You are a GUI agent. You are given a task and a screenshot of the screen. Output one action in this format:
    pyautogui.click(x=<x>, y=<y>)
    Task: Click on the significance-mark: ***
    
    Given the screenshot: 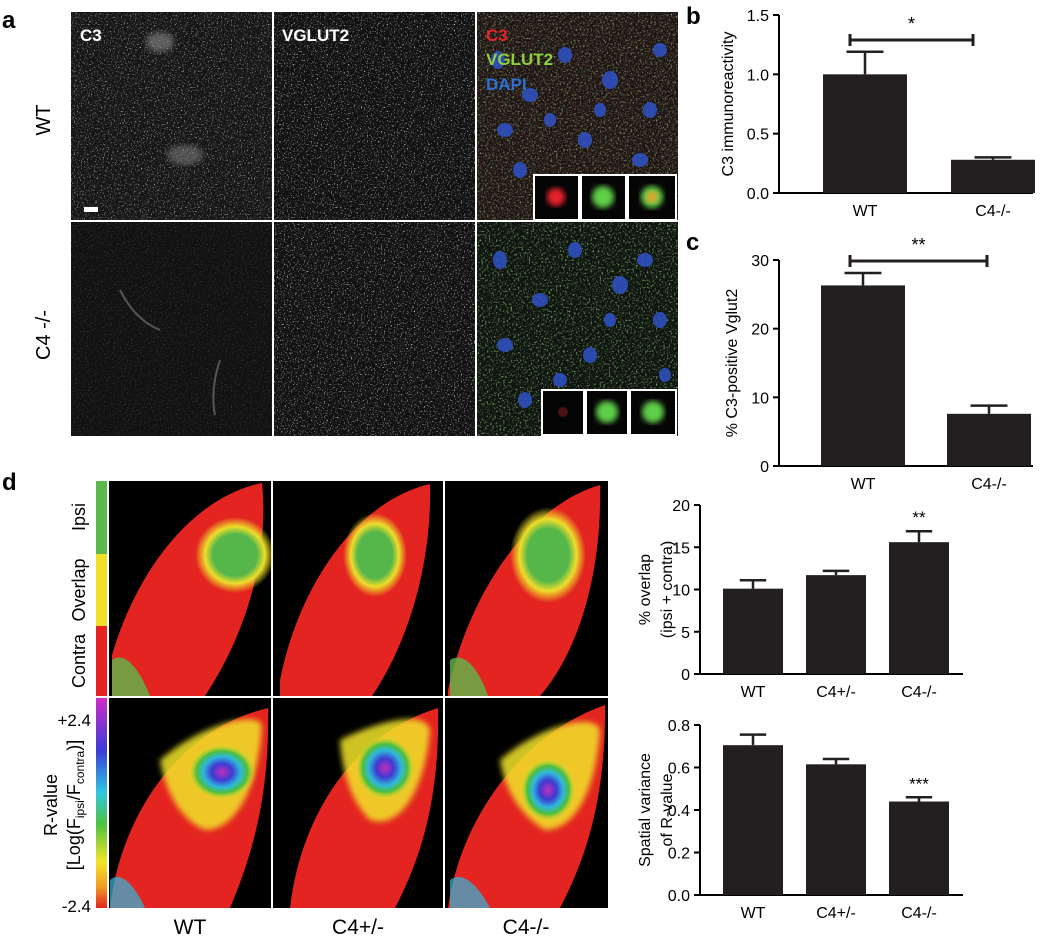 What is the action you would take?
    pyautogui.click(x=919, y=783)
    